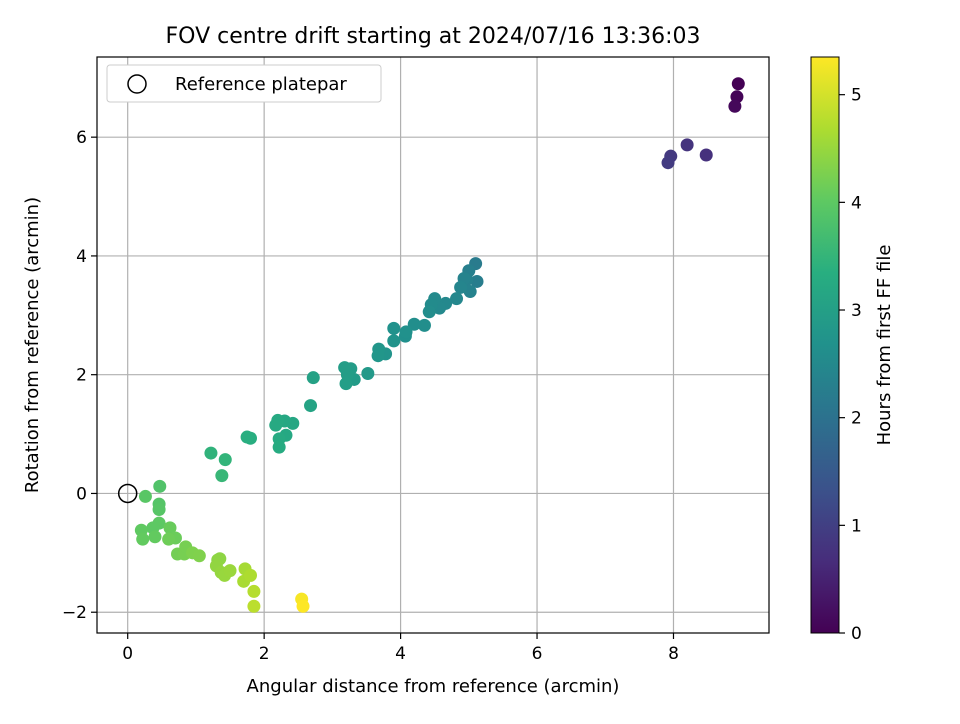  Describe the element at coordinates (127, 493) in the screenshot. I see `reference-platepar-marker` at that location.